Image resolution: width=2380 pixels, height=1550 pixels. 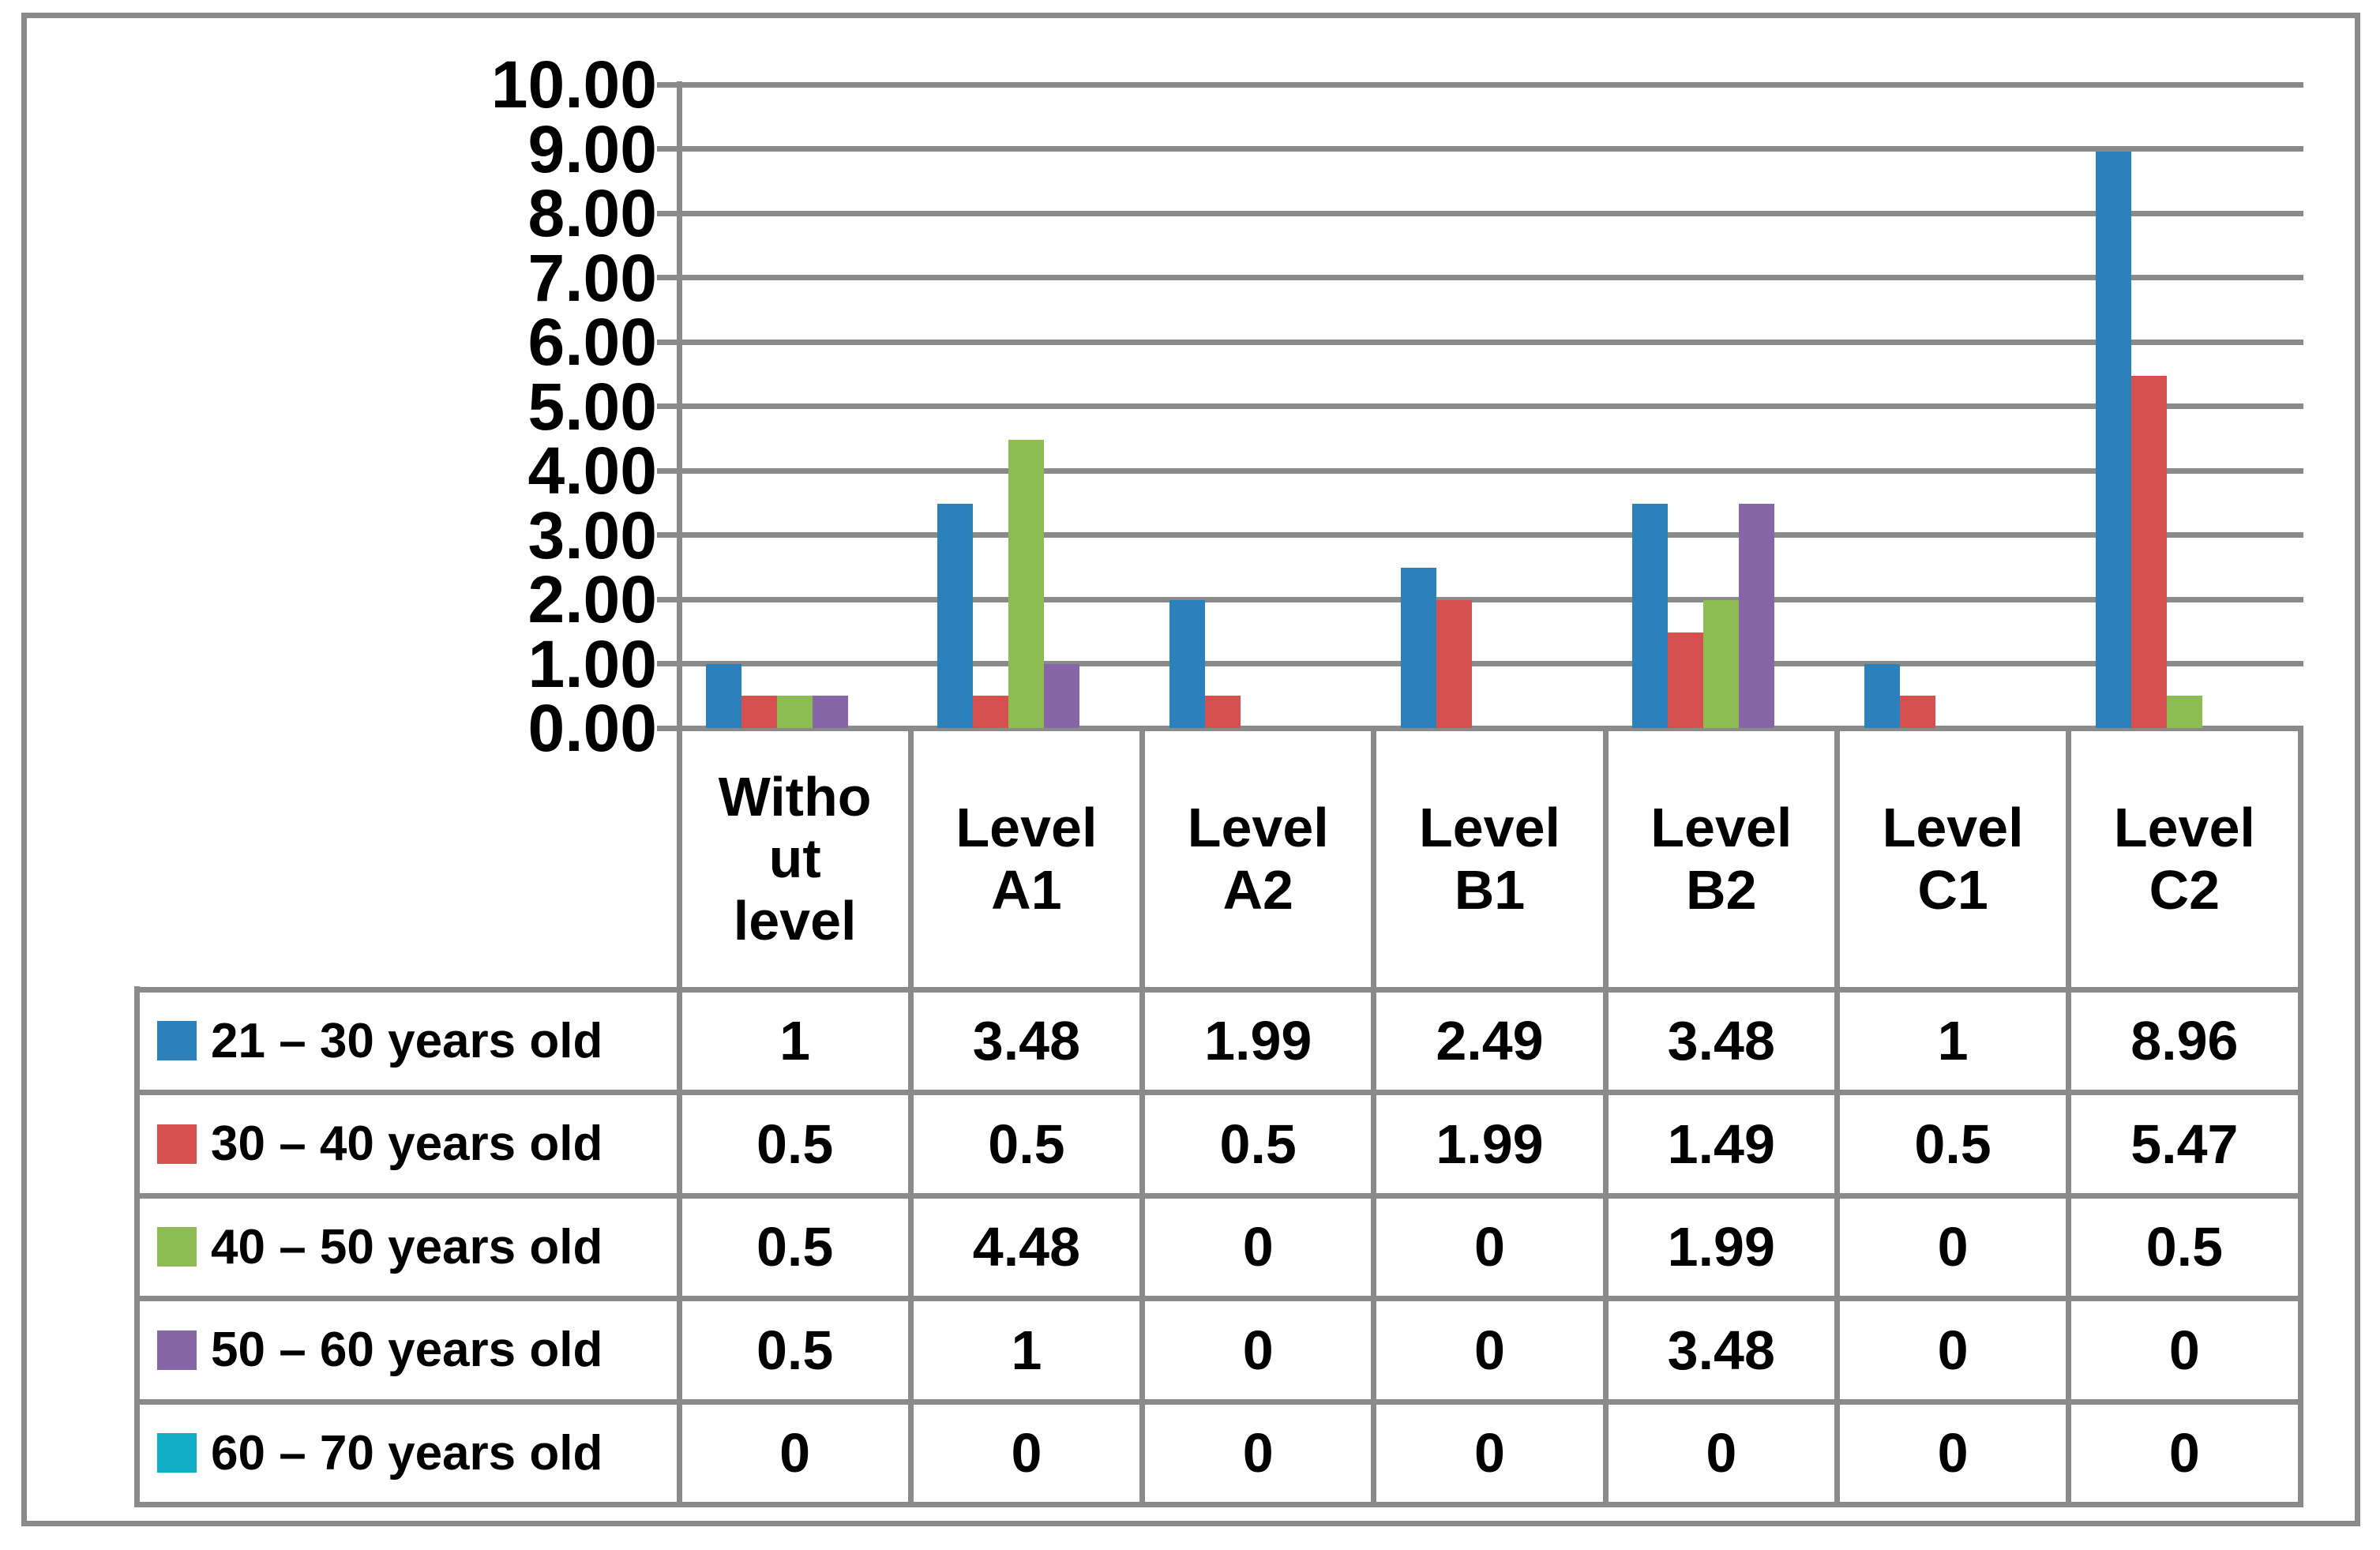 I want to click on y-axis-label: 8.00, so click(x=592, y=213).